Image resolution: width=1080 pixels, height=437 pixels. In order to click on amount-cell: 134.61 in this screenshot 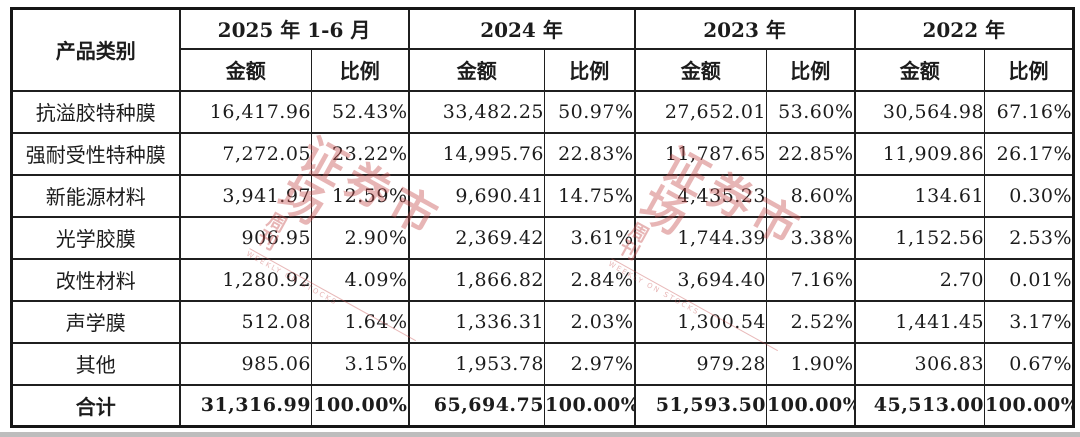, I will do `click(919, 195)`.